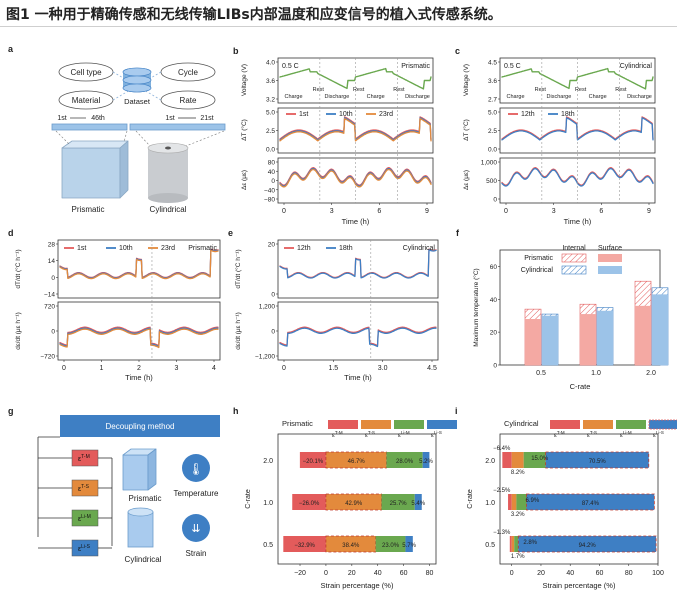 This screenshot has width=677, height=596. What do you see at coordinates (492, 131) in the screenshot?
I see `y-tick-label: 2.5` at bounding box center [492, 131].